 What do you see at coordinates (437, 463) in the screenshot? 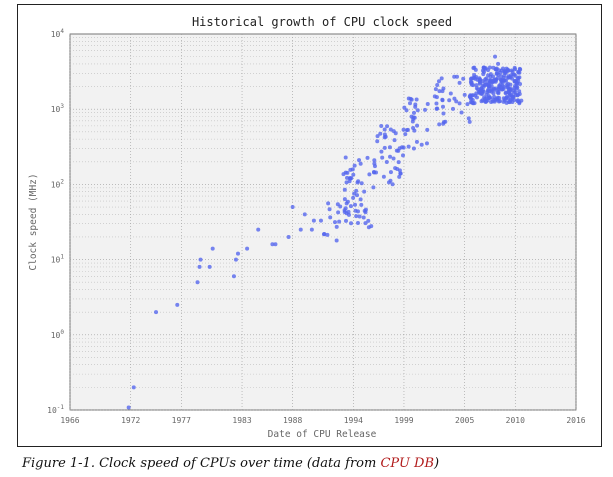
I see `caption-suffix: )` at bounding box center [437, 463].